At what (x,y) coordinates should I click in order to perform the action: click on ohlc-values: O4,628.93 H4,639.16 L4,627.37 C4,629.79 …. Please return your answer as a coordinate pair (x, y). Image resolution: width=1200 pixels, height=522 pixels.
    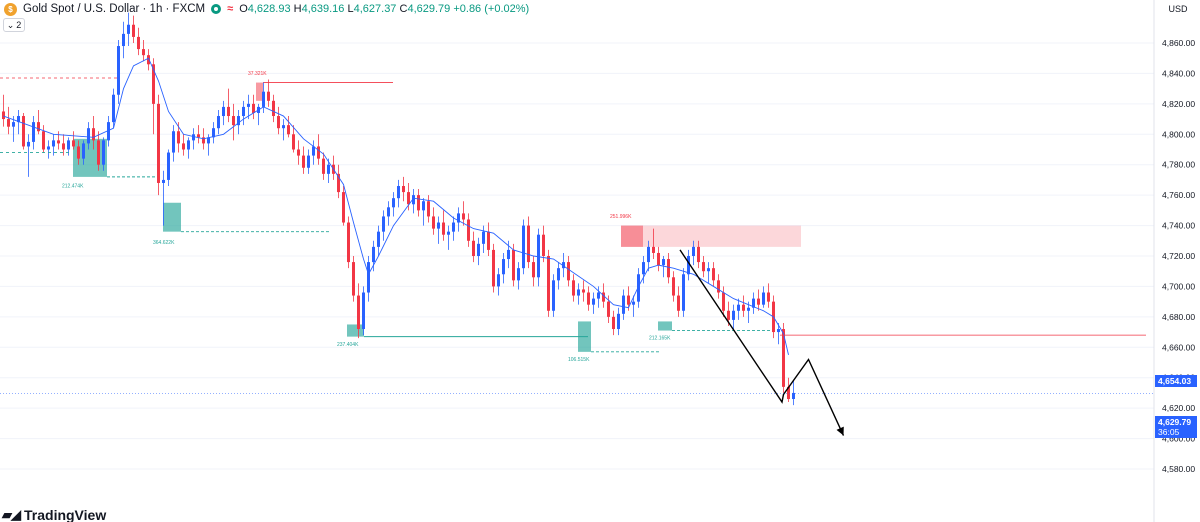
    Looking at the image, I should click on (384, 9).